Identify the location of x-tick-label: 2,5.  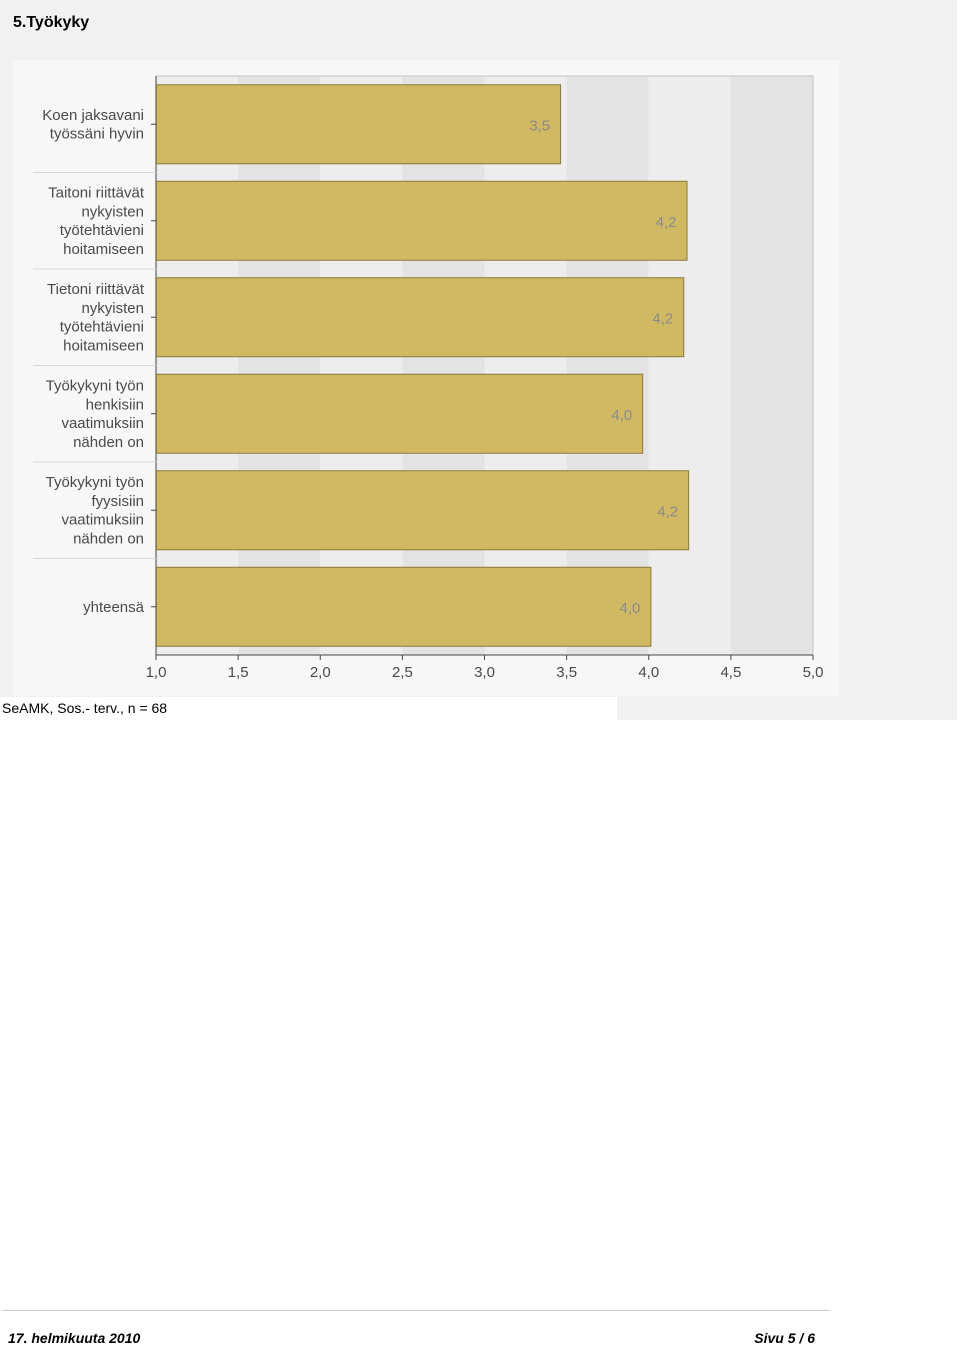
(402, 672).